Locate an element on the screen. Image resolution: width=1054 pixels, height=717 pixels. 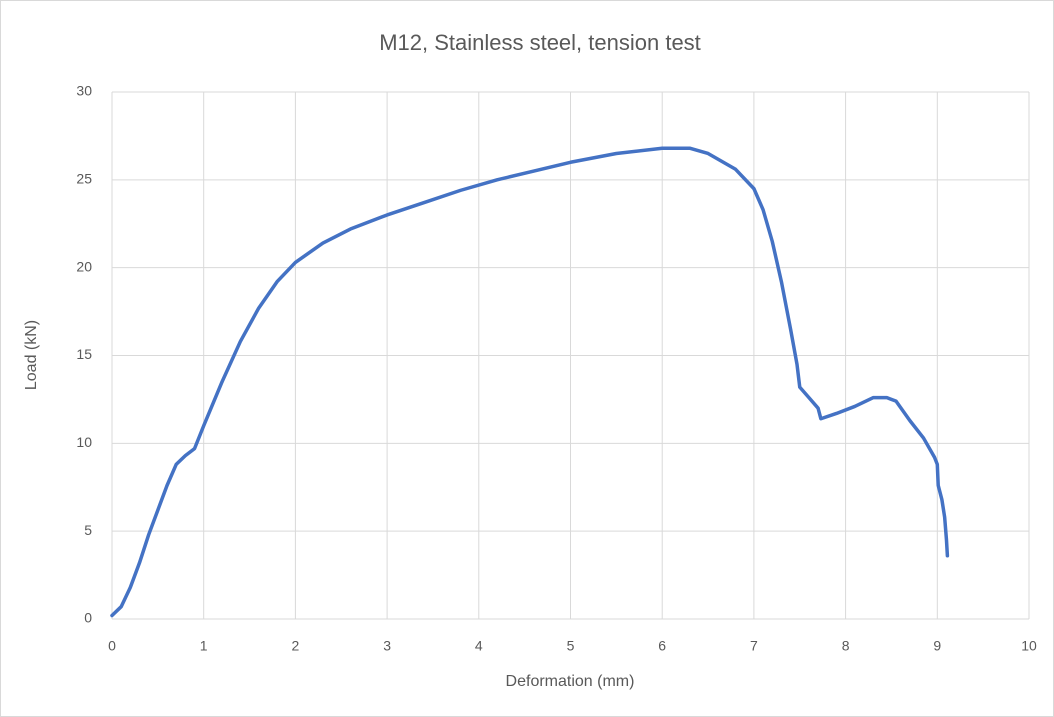
x-tick-label: 9 is located at coordinates (937, 646).